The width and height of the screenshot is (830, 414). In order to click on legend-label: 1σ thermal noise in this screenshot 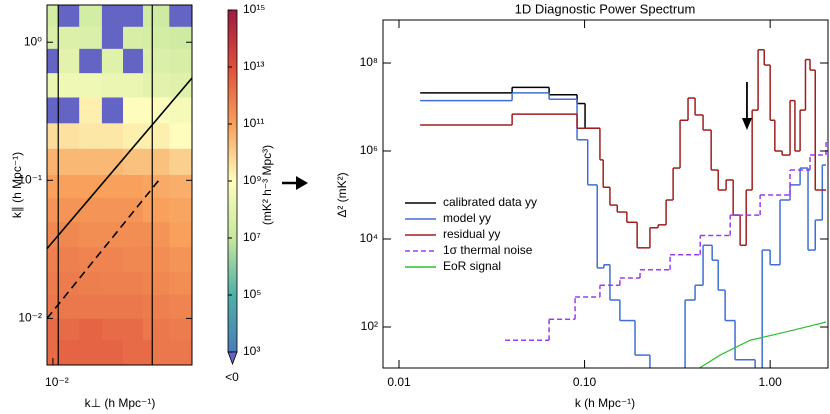, I will do `click(488, 250)`.